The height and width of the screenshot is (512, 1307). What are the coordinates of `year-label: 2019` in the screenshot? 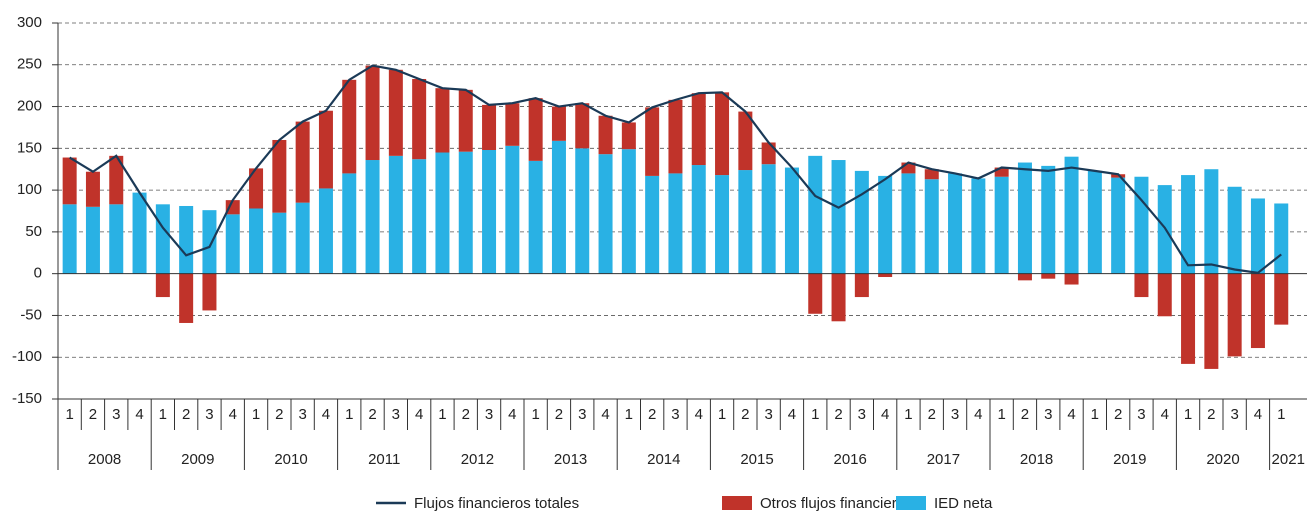 It's located at (1129, 459).